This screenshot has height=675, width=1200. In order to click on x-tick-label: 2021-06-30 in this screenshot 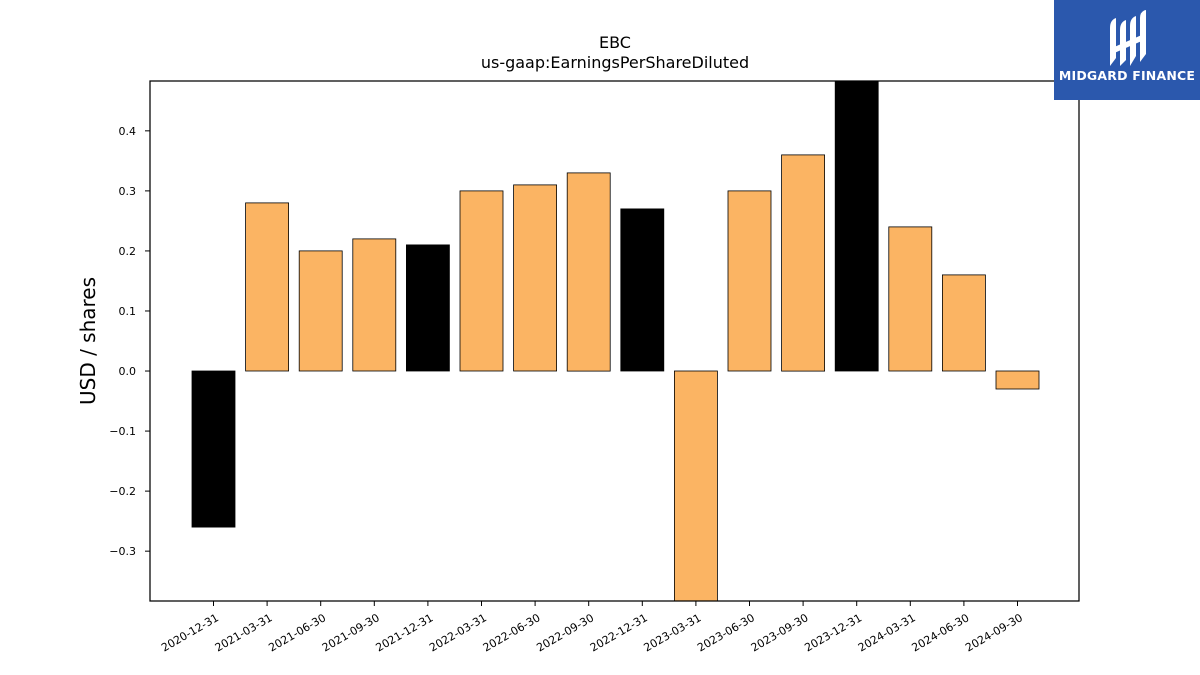, I will do `click(297, 632)`.